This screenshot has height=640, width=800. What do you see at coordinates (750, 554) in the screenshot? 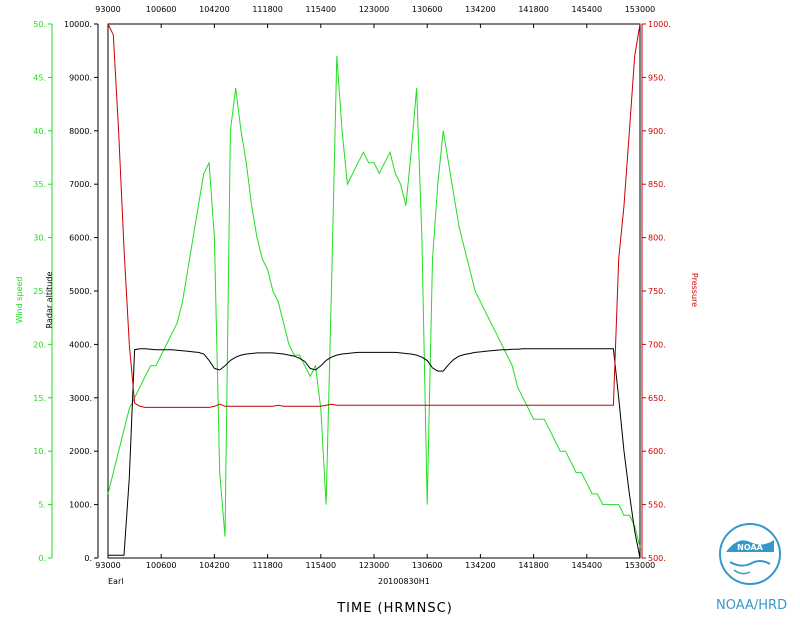
I see `noaa-logo-icon: NOAA` at bounding box center [750, 554].